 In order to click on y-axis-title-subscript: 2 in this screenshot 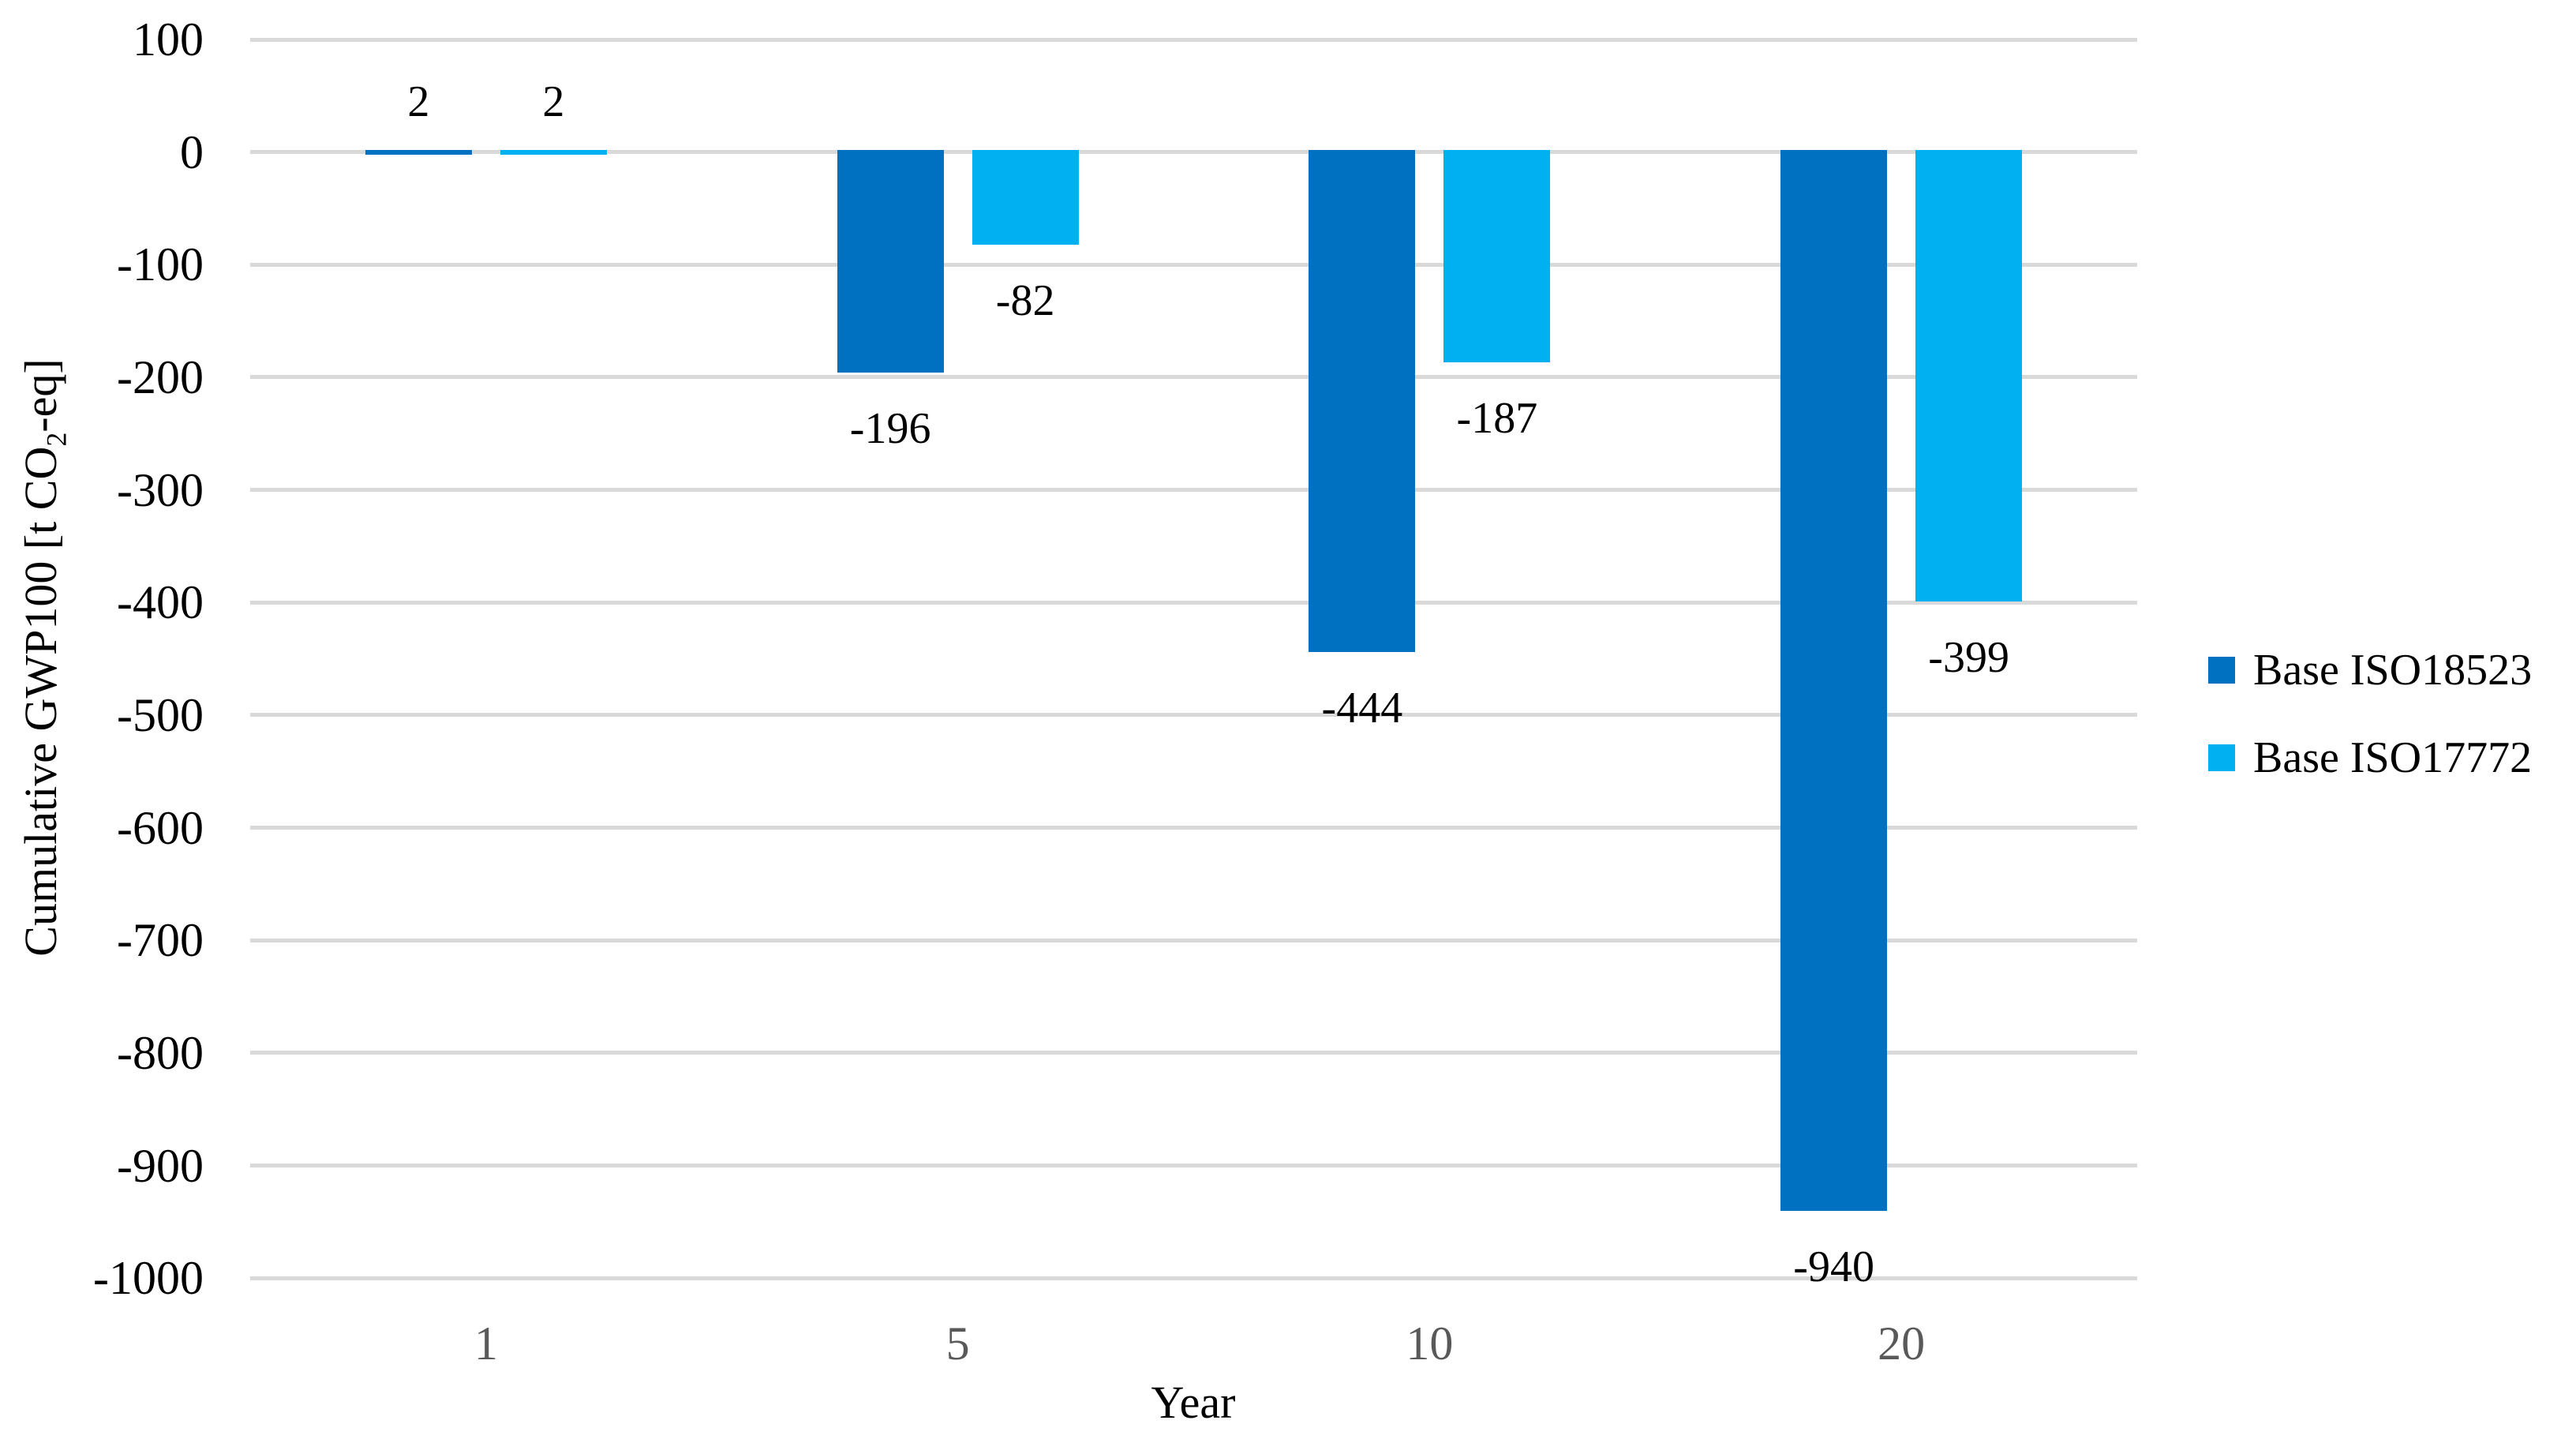, I will do `click(56, 439)`.